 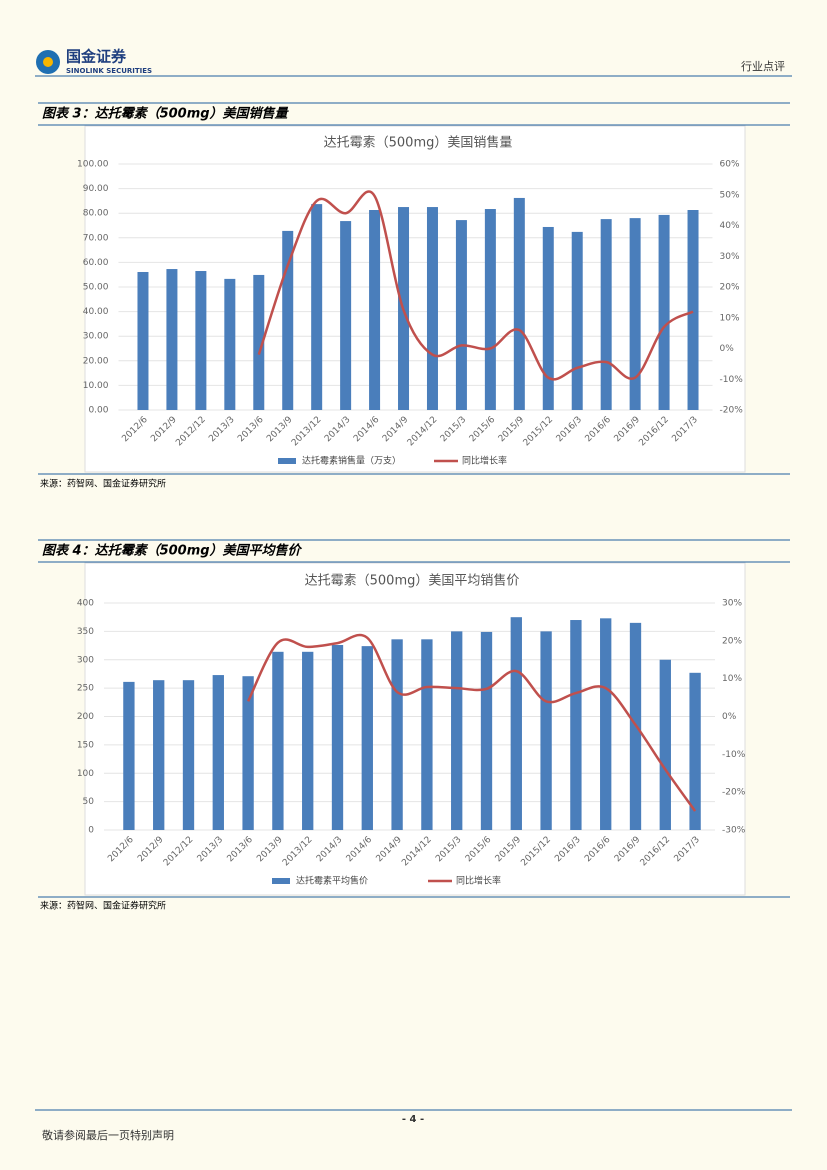 What do you see at coordinates (413, 1119) in the screenshot?
I see `page-number: - 4 -` at bounding box center [413, 1119].